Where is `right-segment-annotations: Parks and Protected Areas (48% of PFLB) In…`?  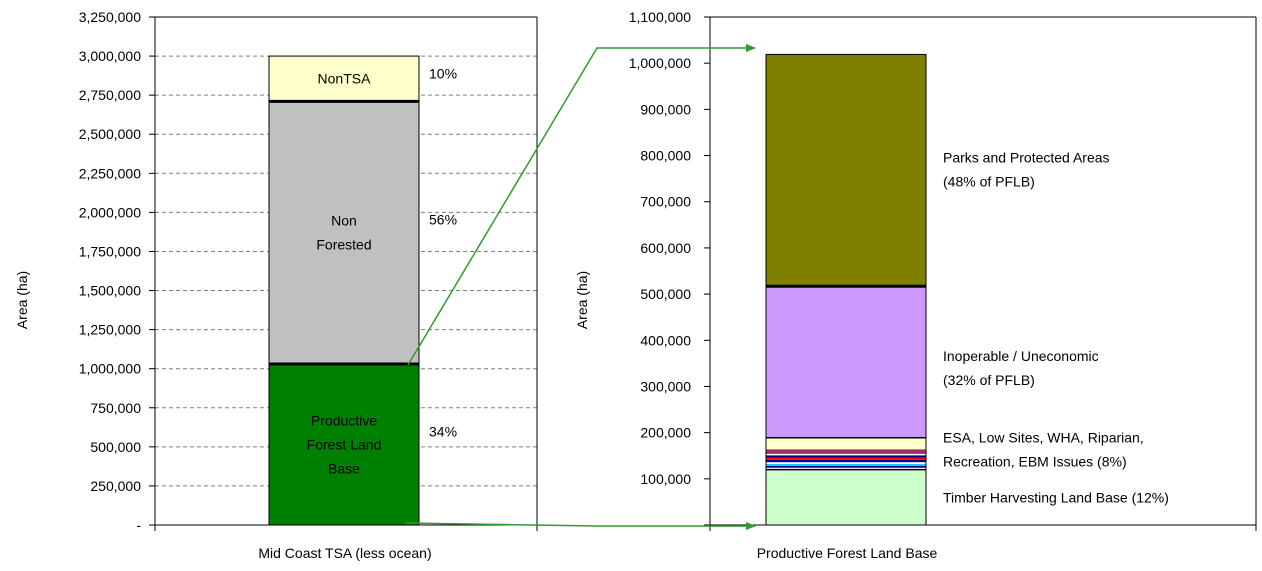 right-segment-annotations: Parks and Protected Areas (48% of PFLB) In… is located at coordinates (1056, 327).